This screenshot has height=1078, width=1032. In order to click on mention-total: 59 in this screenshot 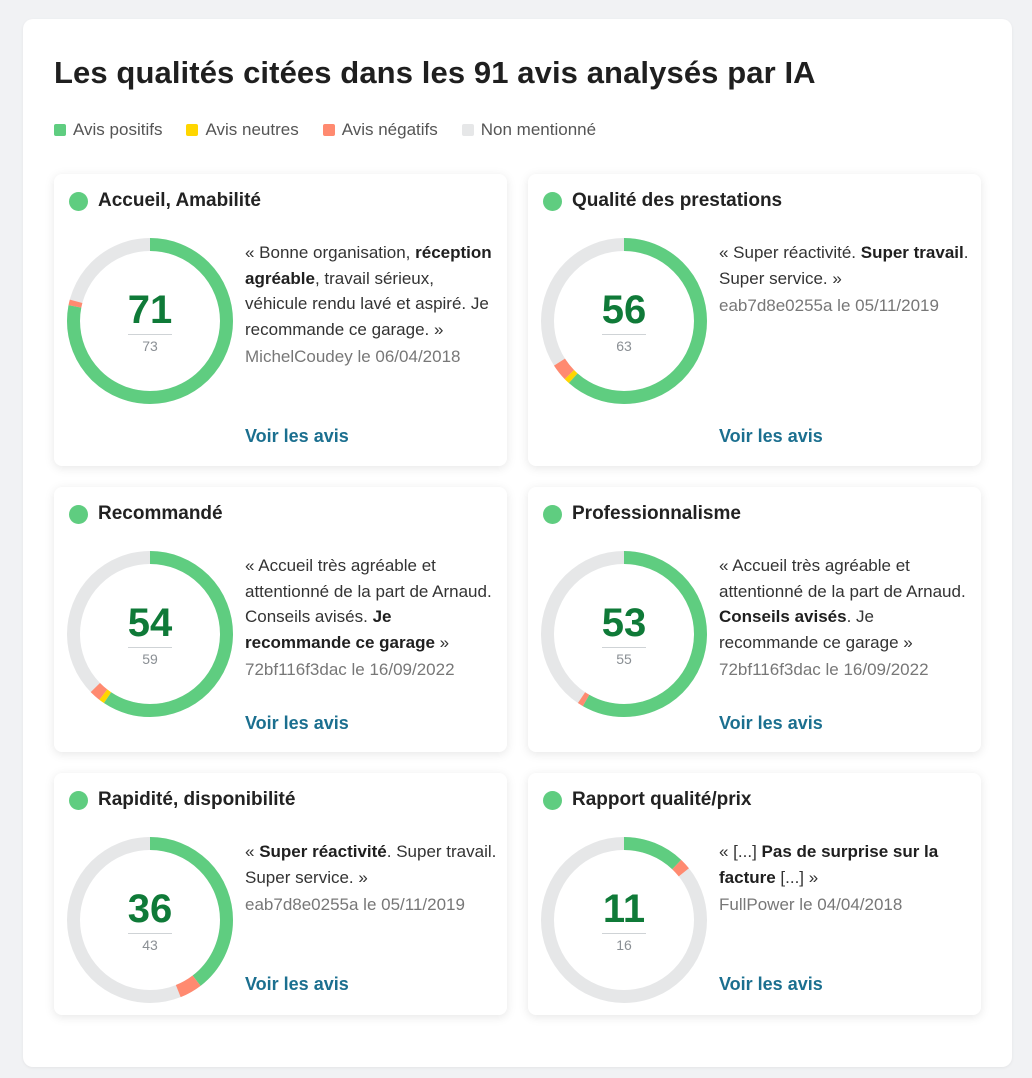, I will do `click(150, 658)`.